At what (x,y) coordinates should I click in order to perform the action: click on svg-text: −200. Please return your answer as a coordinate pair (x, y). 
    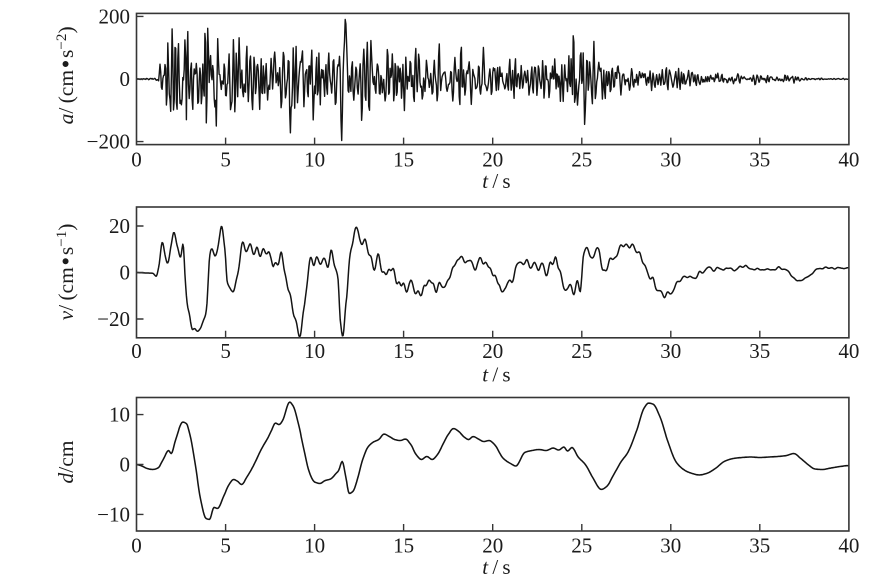
    Looking at the image, I should click on (108, 142).